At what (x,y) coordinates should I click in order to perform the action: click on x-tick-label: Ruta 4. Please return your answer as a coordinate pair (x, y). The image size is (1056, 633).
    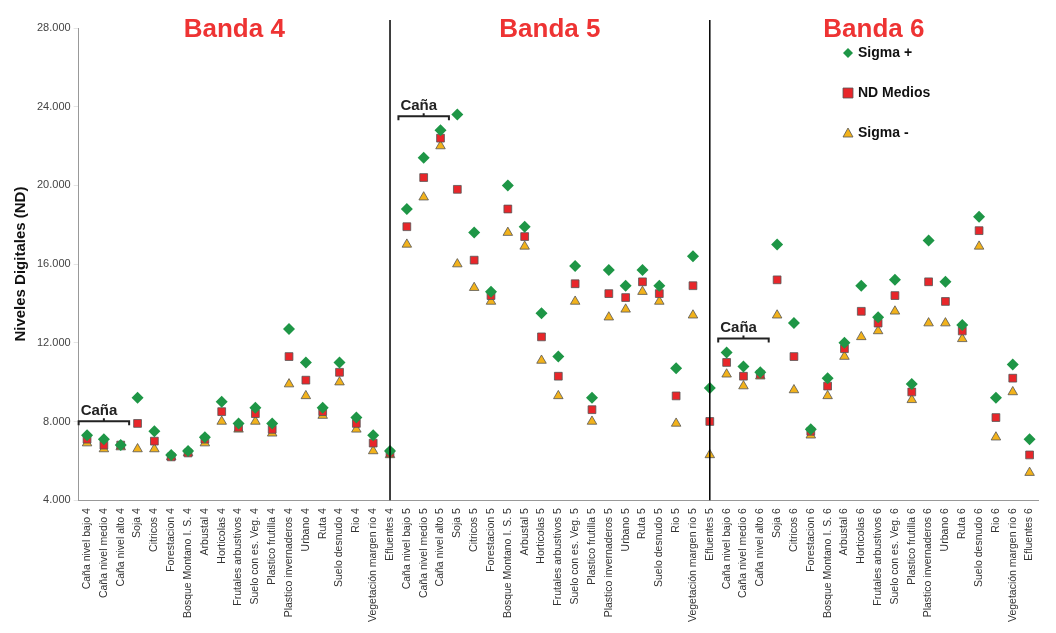
    Looking at the image, I should click on (321, 524).